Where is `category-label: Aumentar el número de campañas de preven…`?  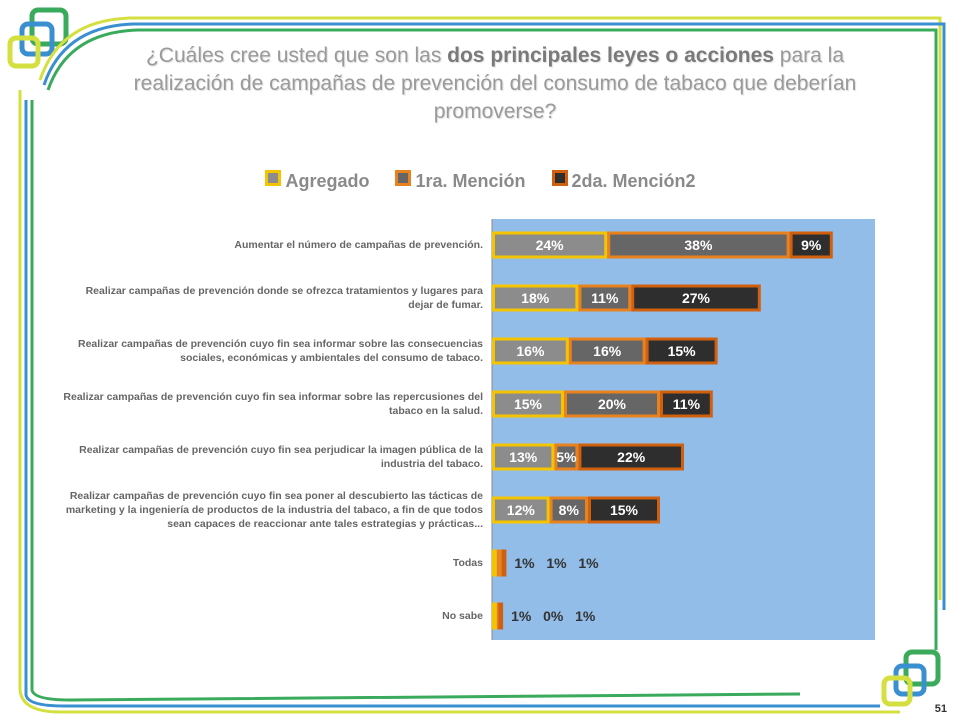
category-label: Aumentar el número de campañas de preven… is located at coordinates (358, 245).